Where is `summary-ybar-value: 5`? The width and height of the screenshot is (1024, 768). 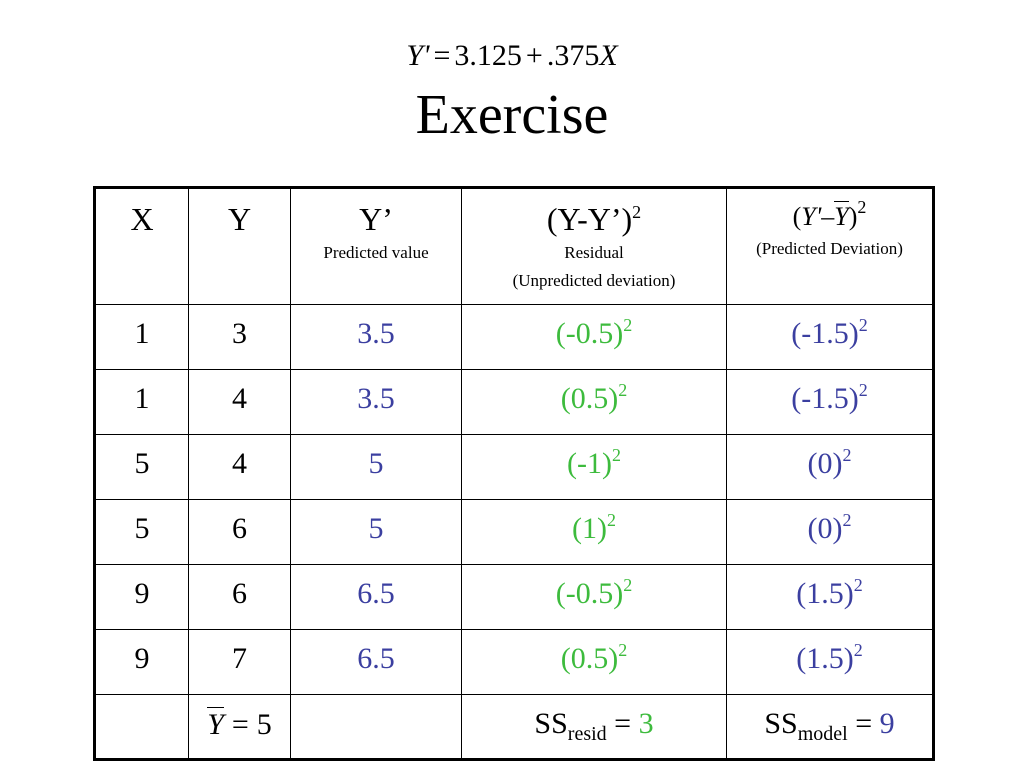
summary-ybar-value: 5 is located at coordinates (264, 724).